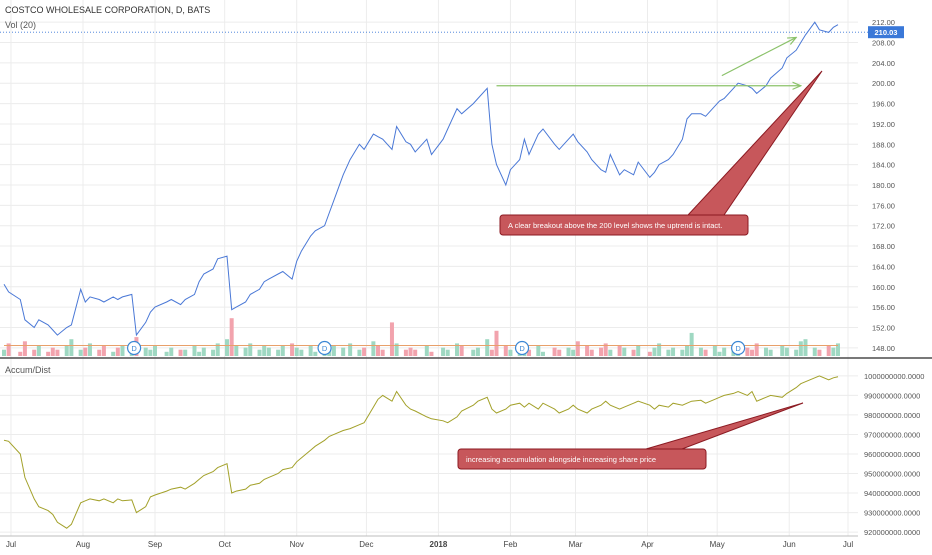 The height and width of the screenshot is (555, 932). Describe the element at coordinates (28, 370) in the screenshot. I see `indicator-label: Accum/Dist` at that location.